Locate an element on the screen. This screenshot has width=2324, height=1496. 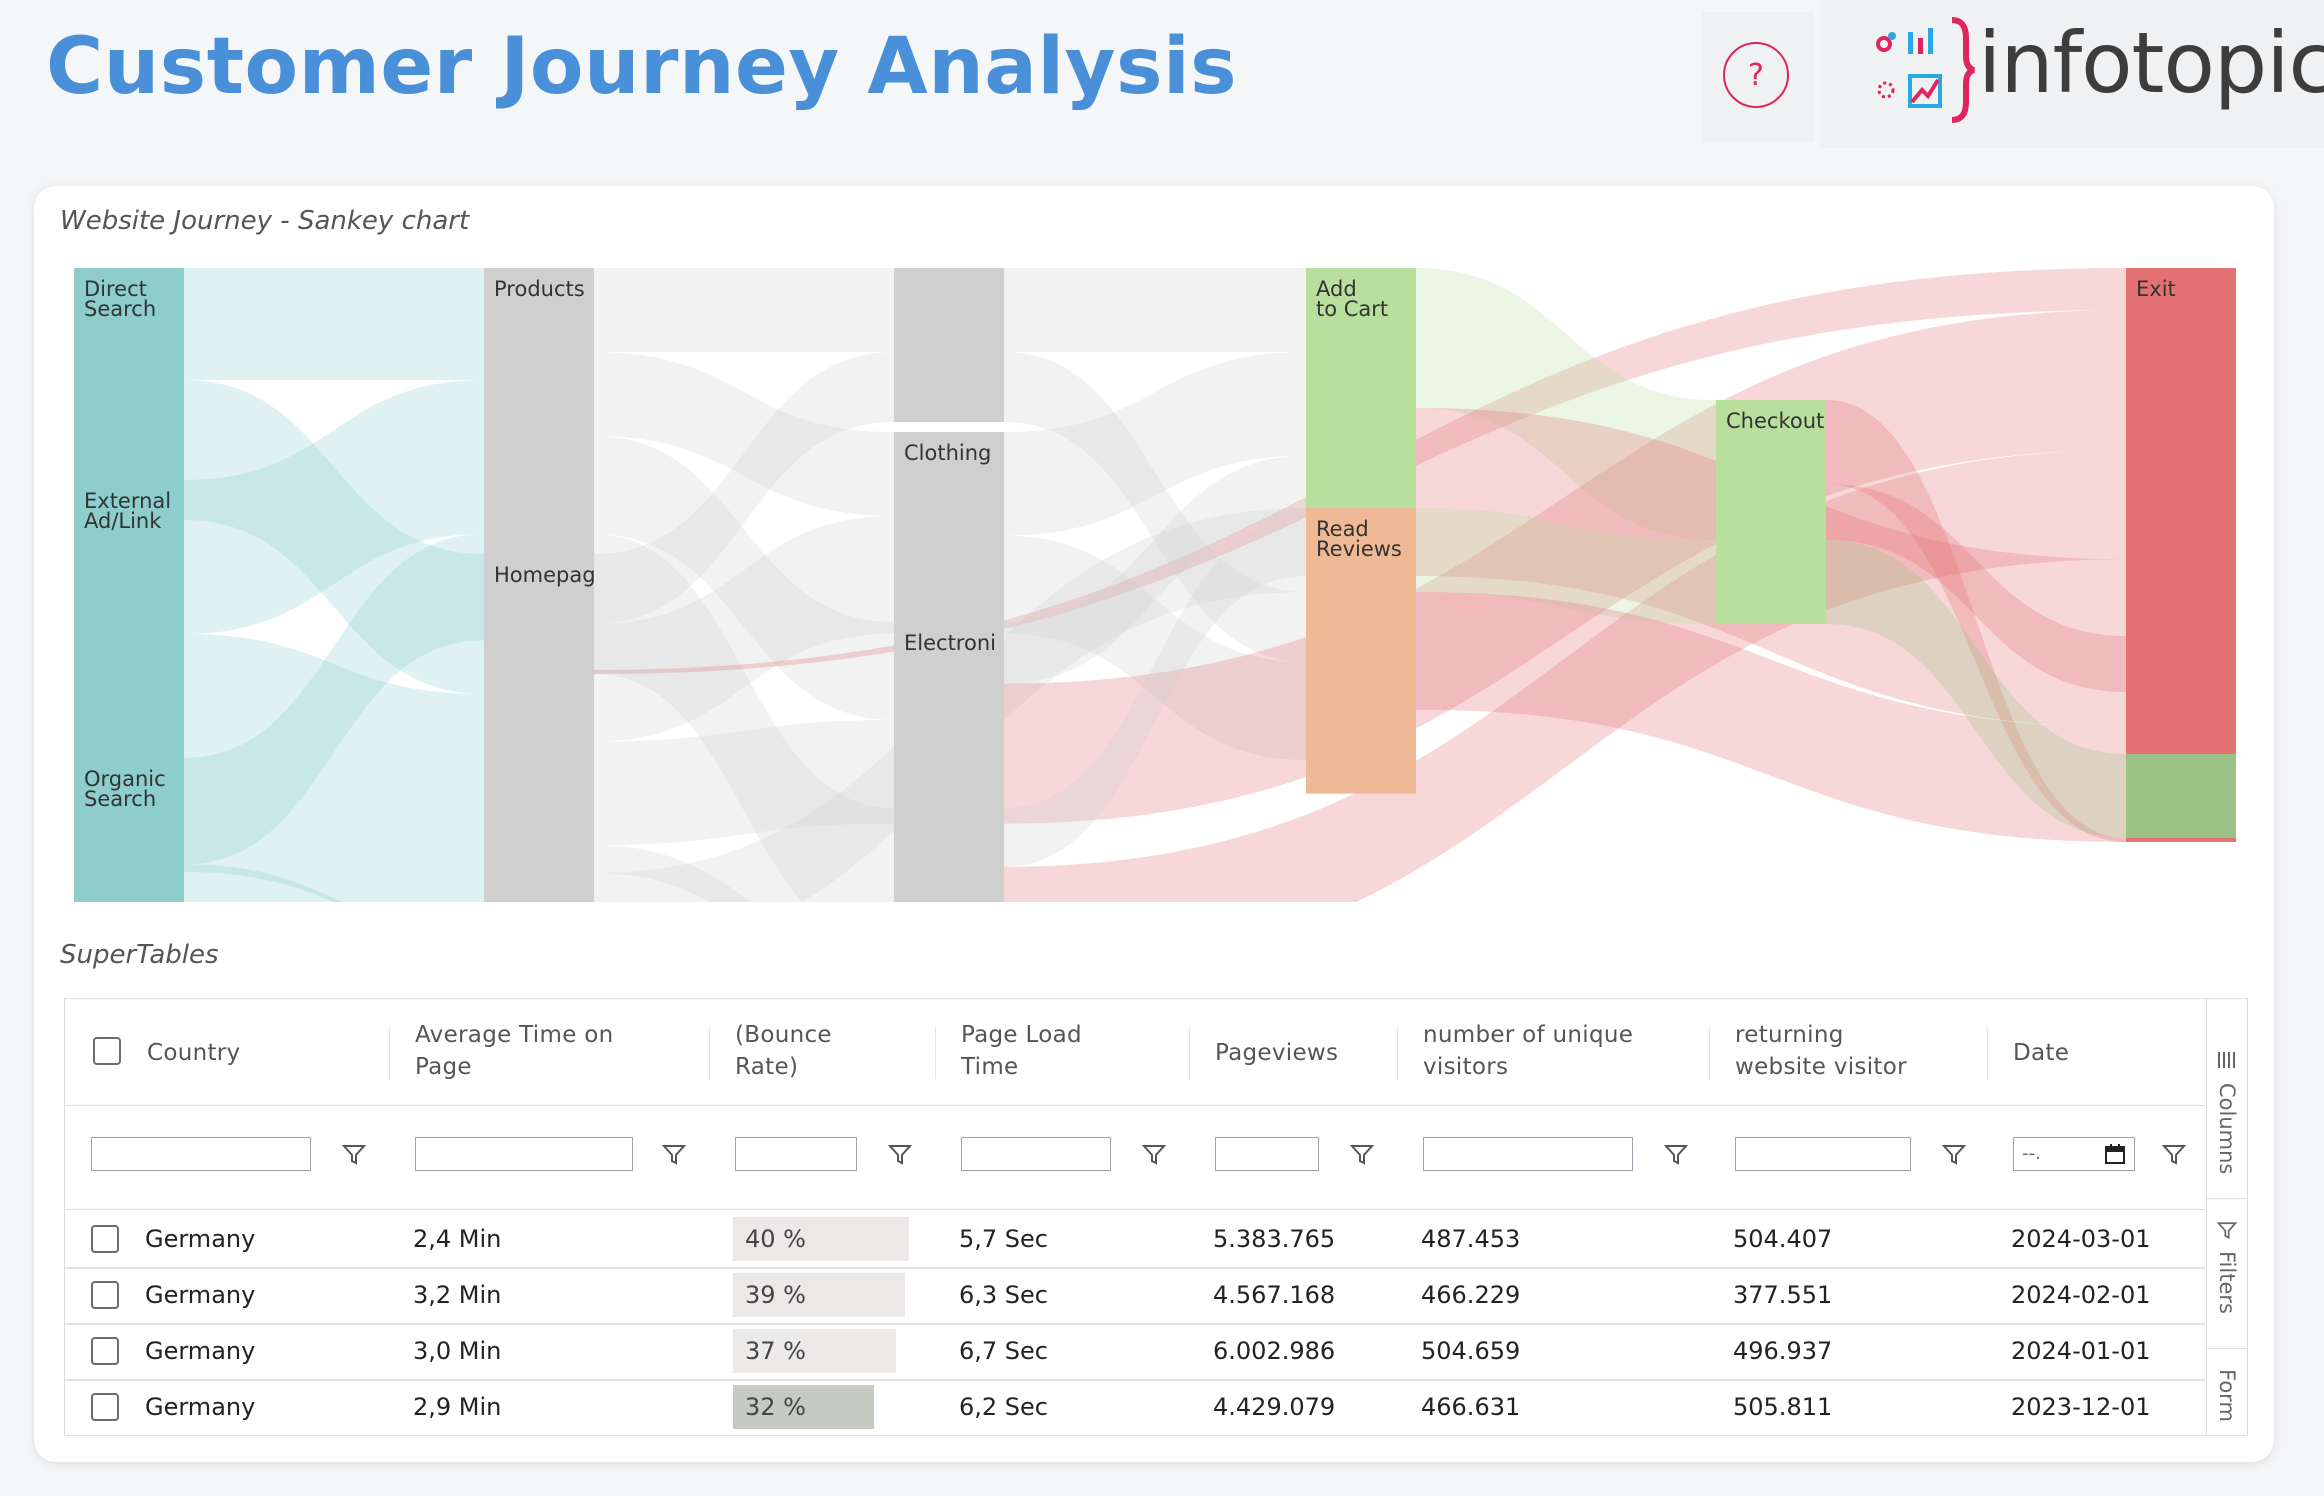
filters-tab: Filters is located at coordinates (2227, 1274).